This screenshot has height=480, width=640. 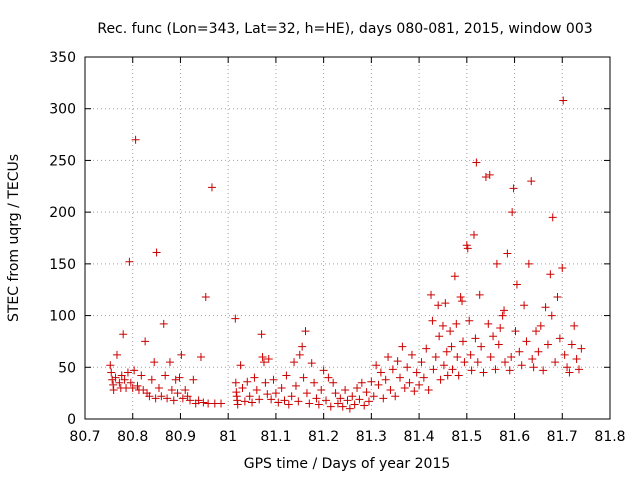 What do you see at coordinates (62, 161) in the screenshot?
I see `y-tick-label: 250` at bounding box center [62, 161].